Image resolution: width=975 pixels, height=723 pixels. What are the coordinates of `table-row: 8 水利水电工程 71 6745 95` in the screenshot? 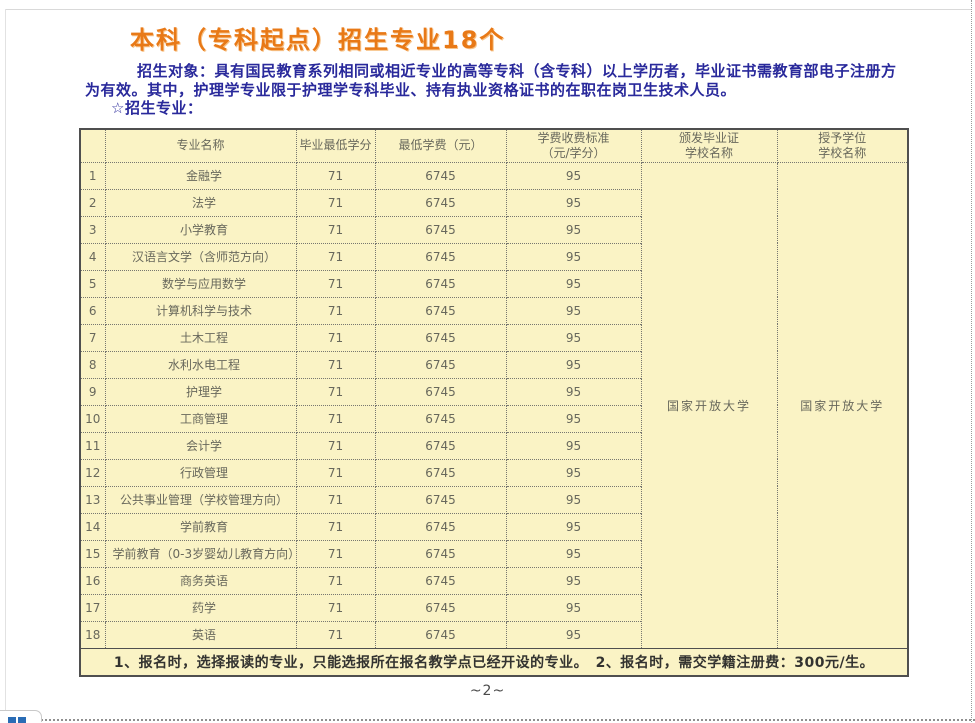 It's located at (493, 364).